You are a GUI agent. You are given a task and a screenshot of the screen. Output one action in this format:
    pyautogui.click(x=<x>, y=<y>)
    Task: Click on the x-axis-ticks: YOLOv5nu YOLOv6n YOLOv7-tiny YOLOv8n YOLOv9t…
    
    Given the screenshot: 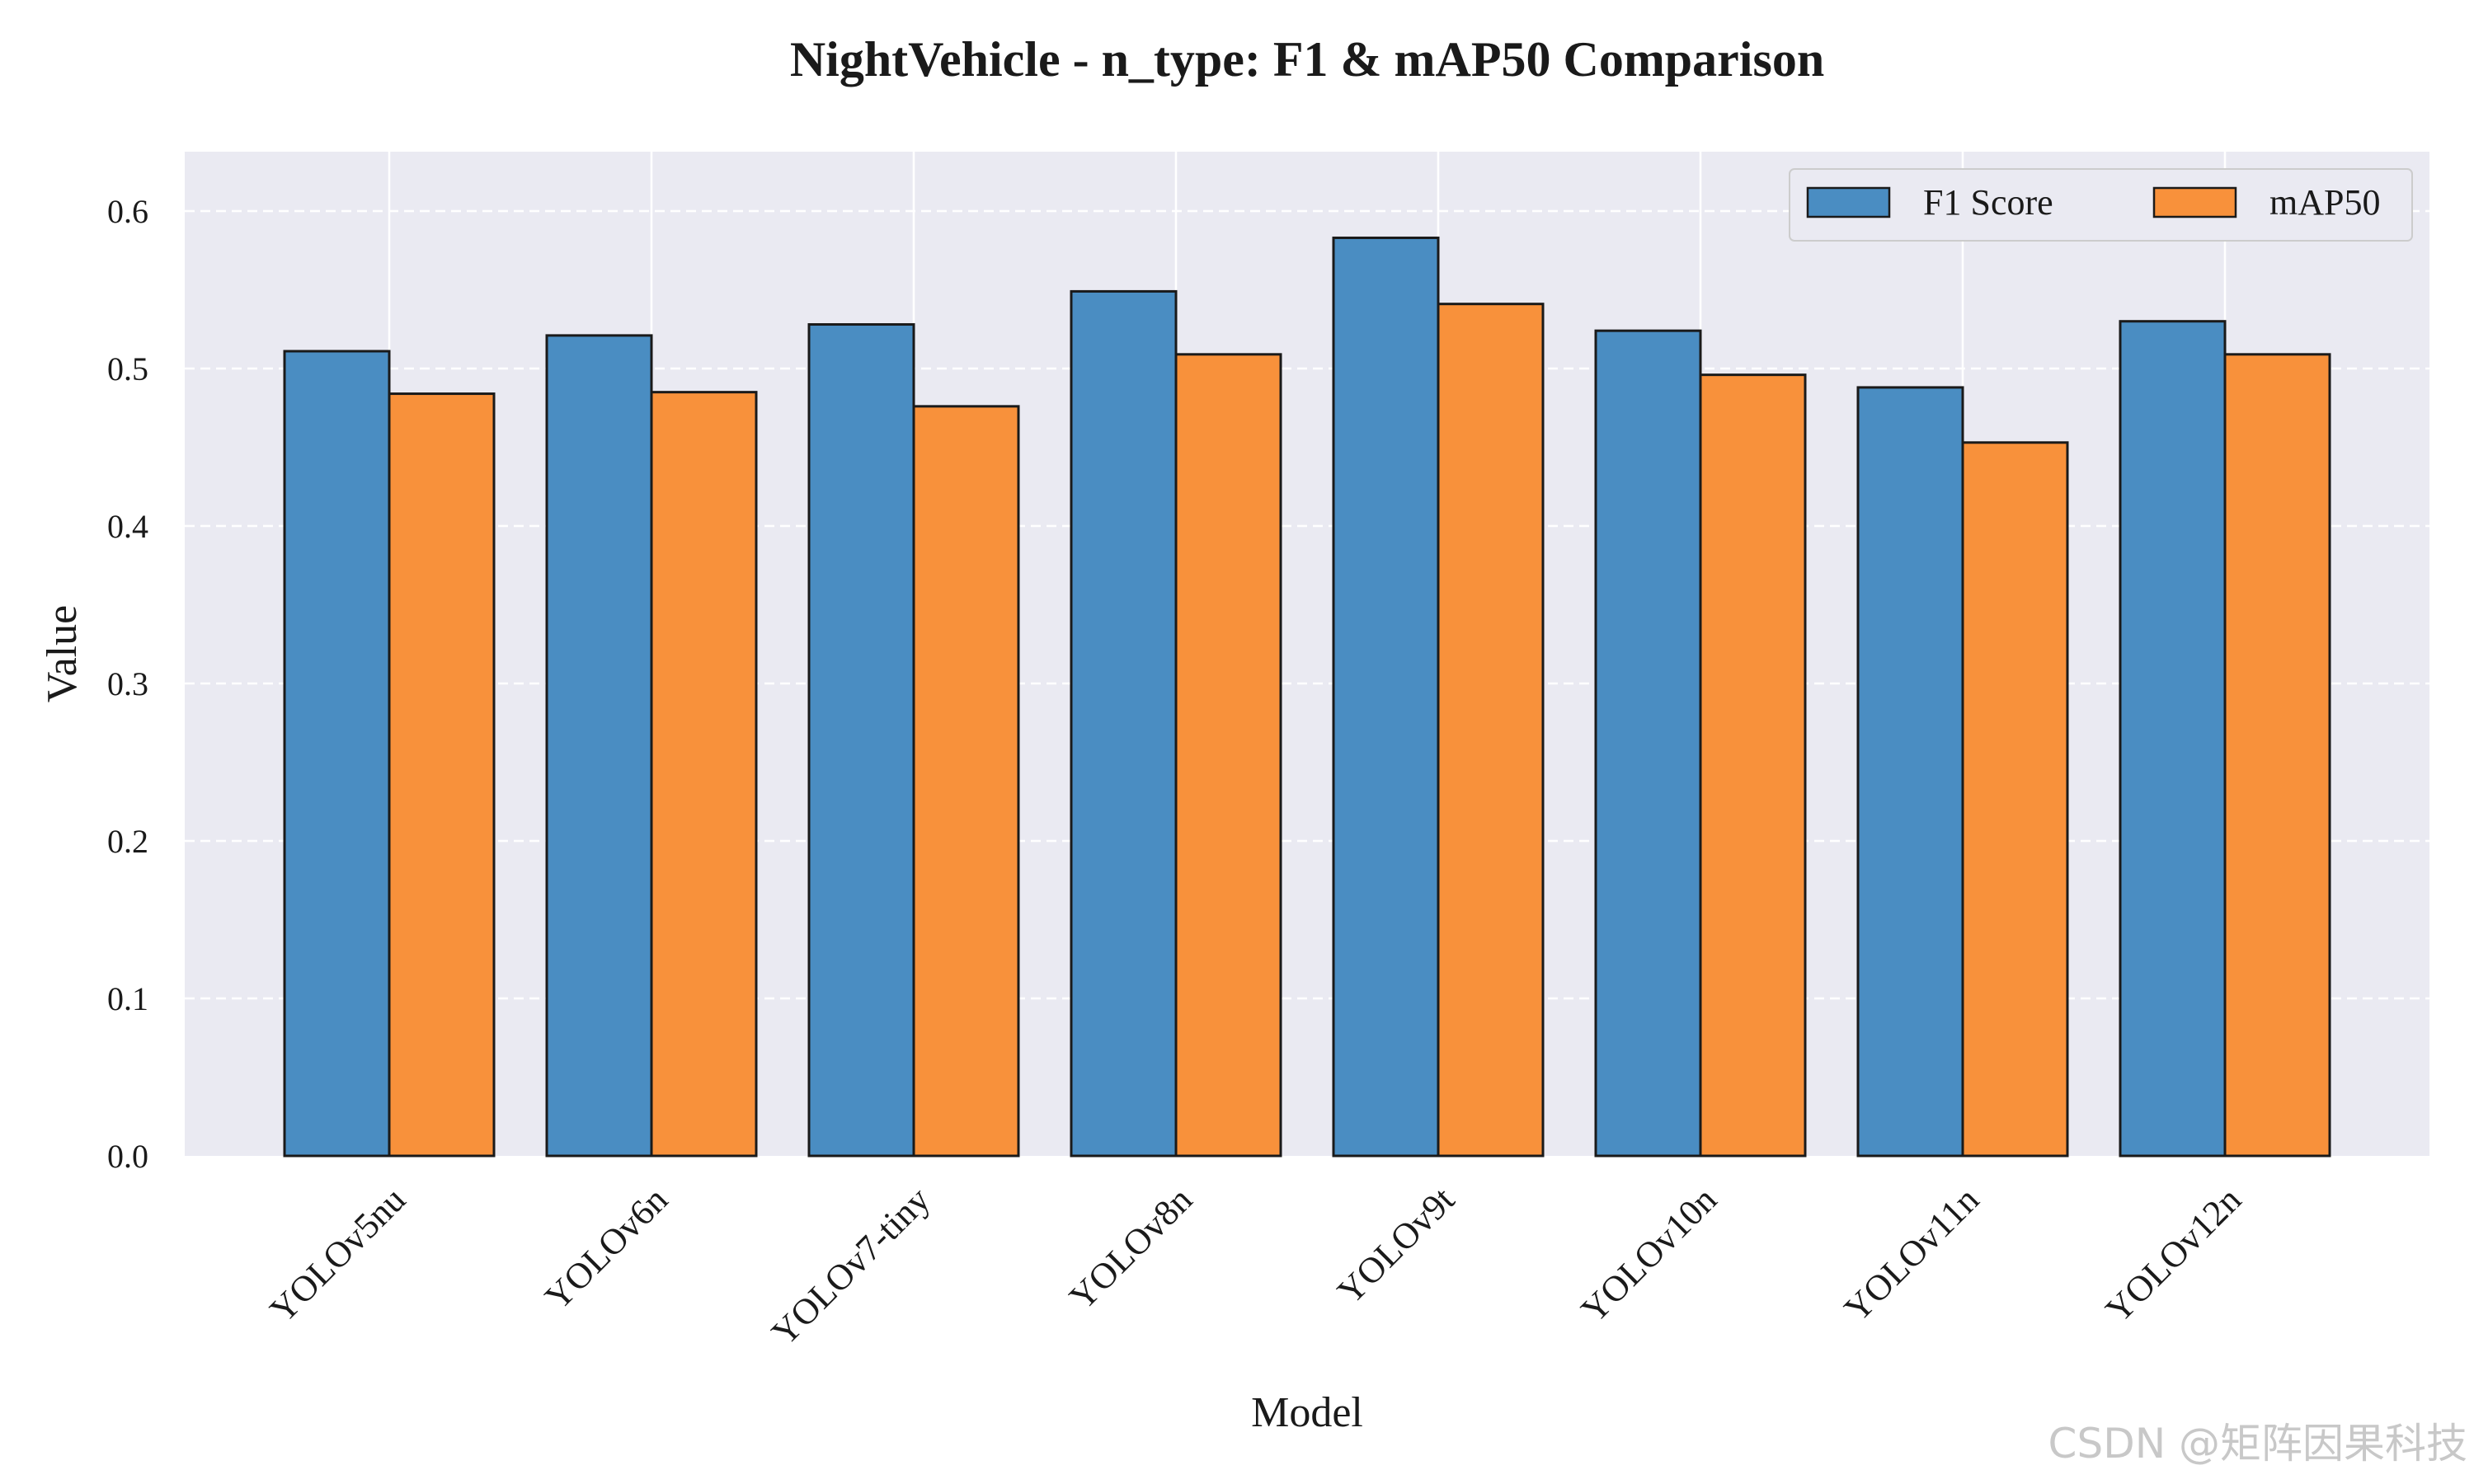 What is the action you would take?
    pyautogui.click(x=1255, y=1266)
    